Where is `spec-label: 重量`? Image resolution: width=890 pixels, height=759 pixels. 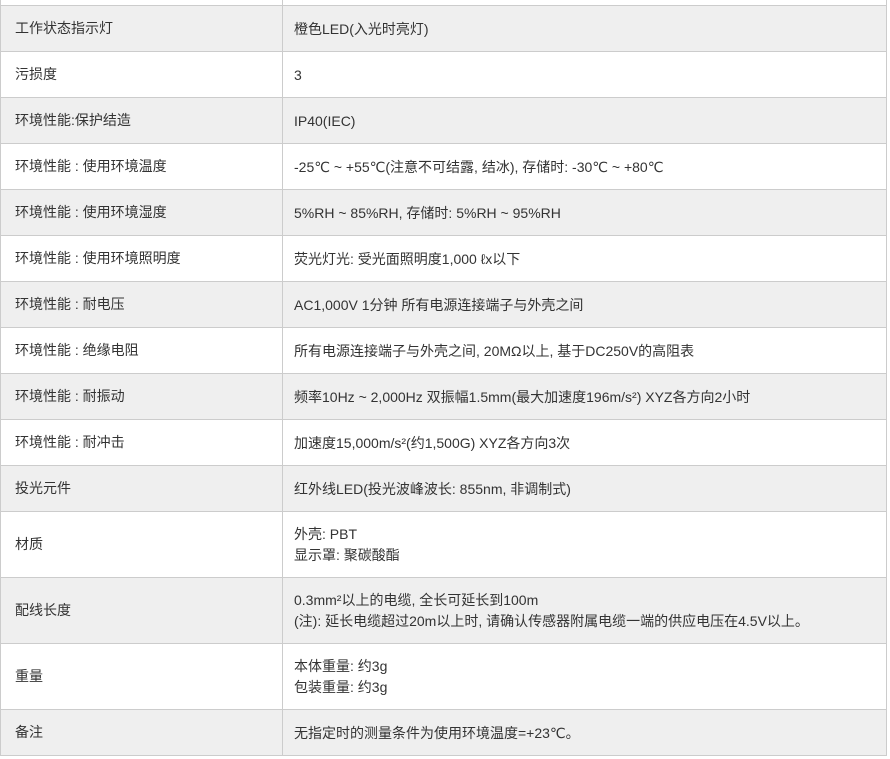
spec-label: 重量 is located at coordinates (142, 676).